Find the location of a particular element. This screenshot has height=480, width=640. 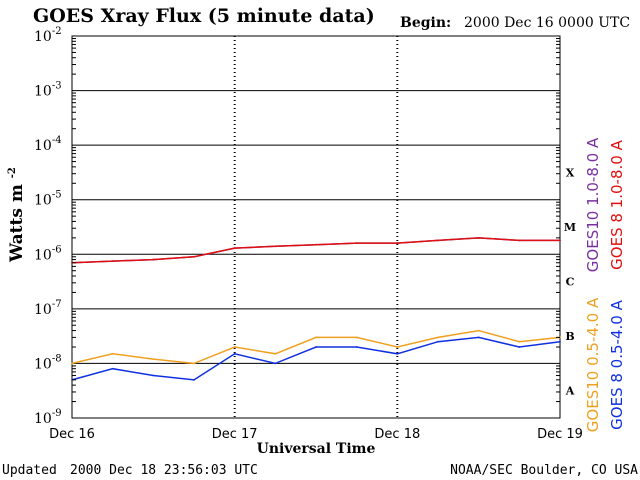

updated-value: 2000 Dec 18 23:56:03 UTC is located at coordinates (164, 470).